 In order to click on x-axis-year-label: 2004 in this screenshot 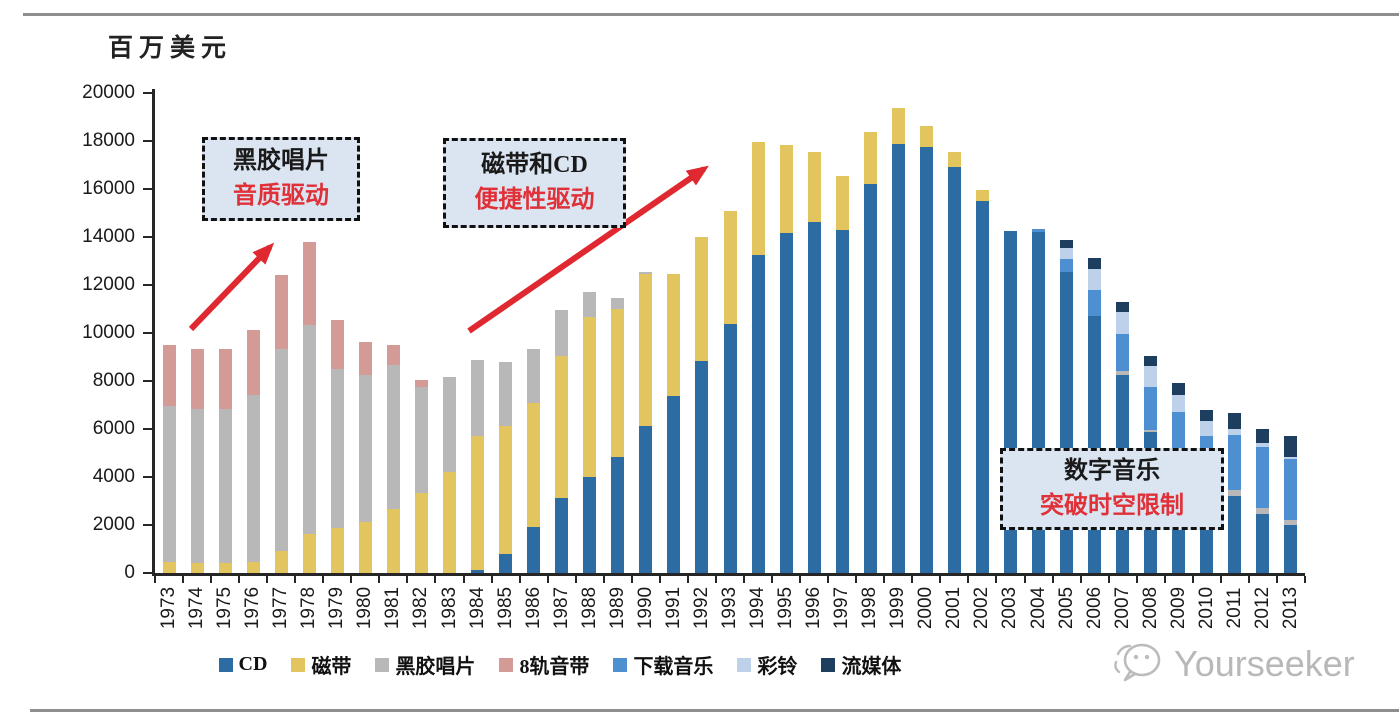, I will do `click(1038, 608)`.